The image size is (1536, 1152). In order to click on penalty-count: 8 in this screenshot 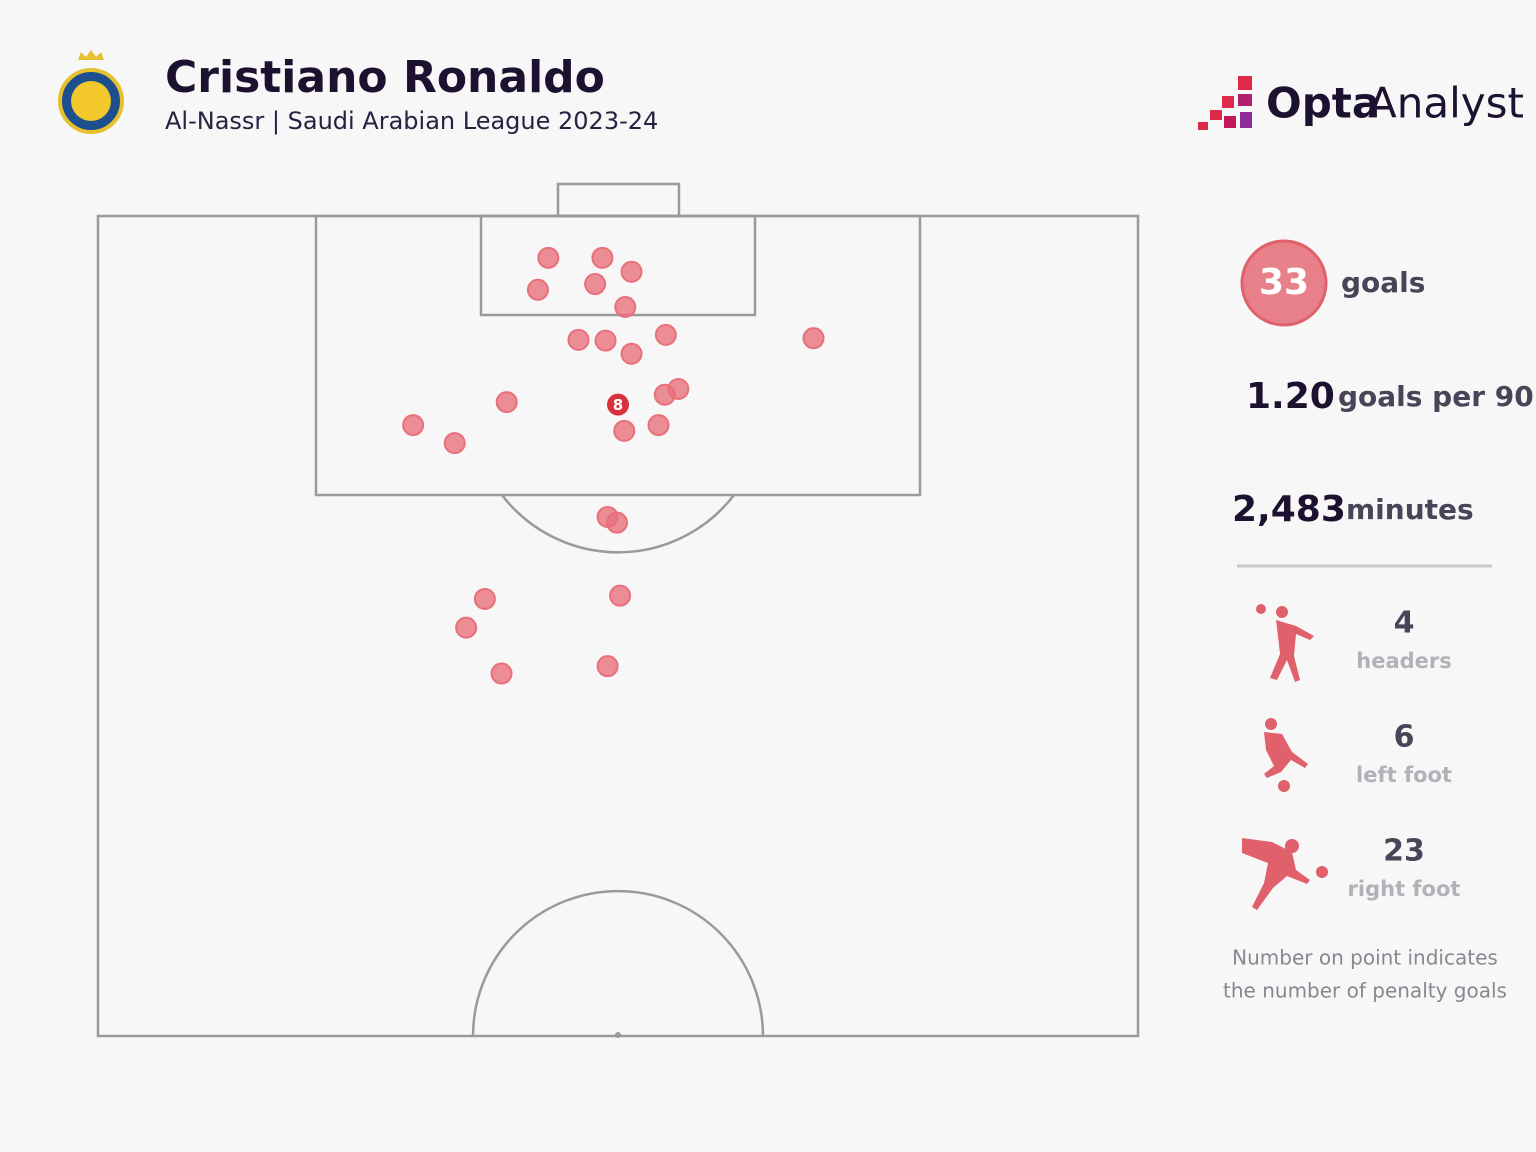, I will do `click(618, 405)`.